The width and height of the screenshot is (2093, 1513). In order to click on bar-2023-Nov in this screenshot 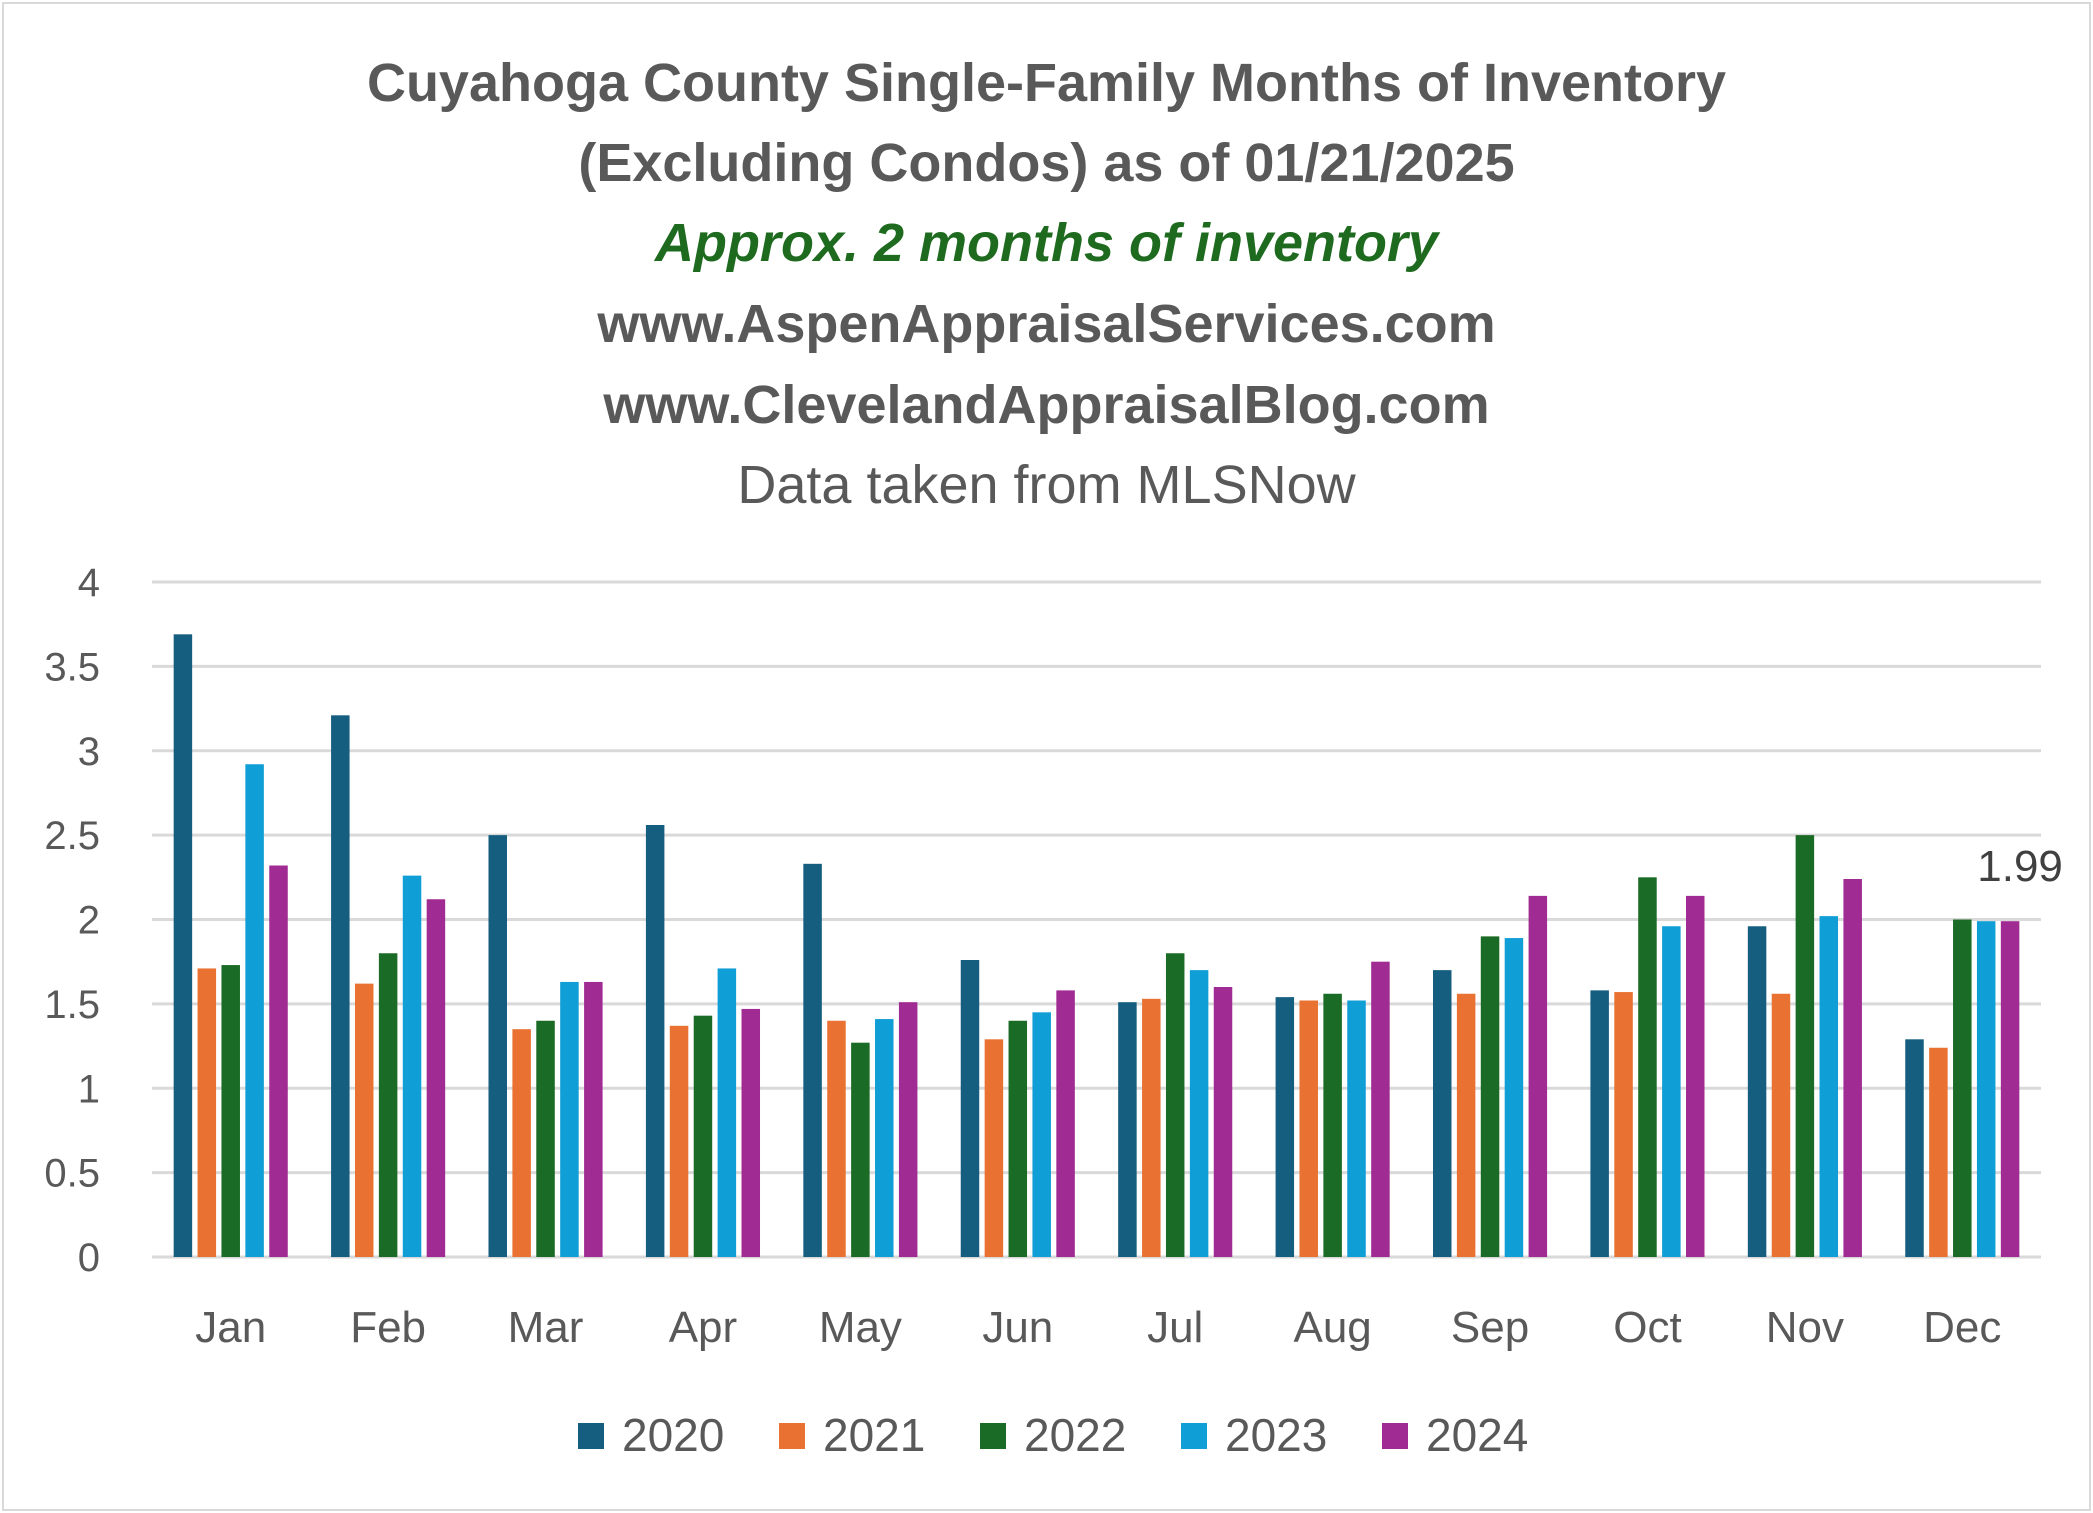, I will do `click(1829, 1086)`.